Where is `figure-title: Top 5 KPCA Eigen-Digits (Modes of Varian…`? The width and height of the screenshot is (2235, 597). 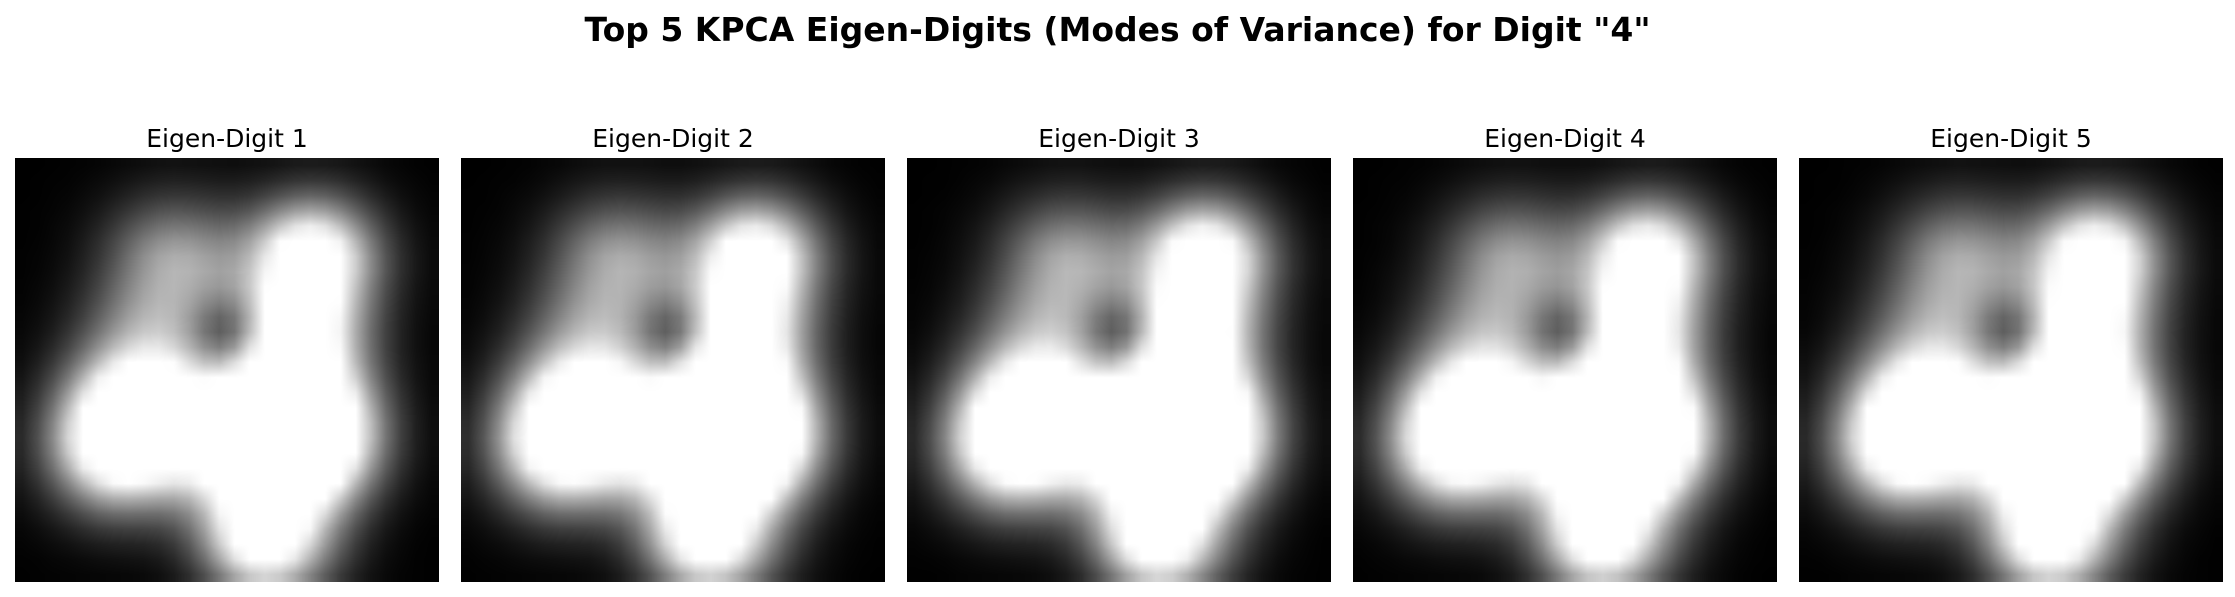 figure-title: Top 5 KPCA Eigen-Digits (Modes of Varian… is located at coordinates (1117, 29).